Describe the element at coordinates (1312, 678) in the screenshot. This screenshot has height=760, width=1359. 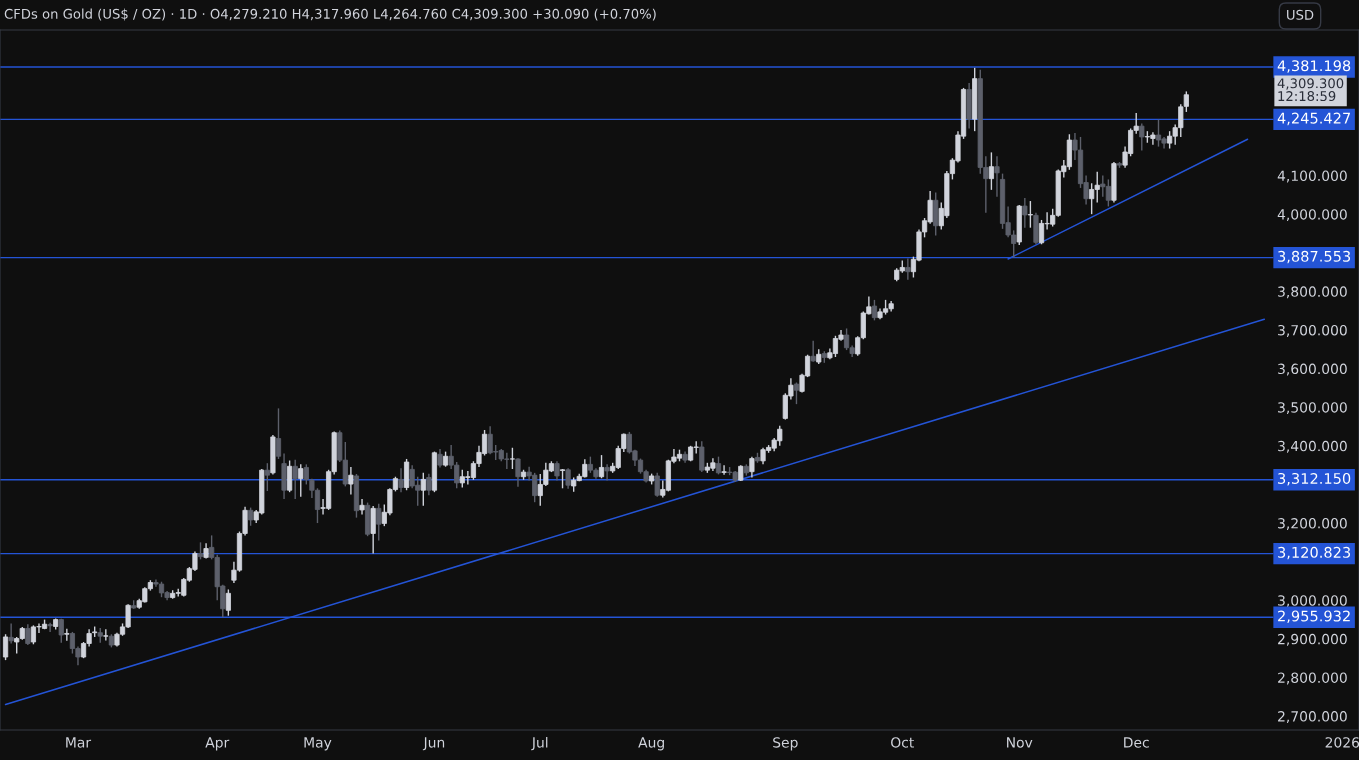
I see `y-tick-label: 2,800.000` at that location.